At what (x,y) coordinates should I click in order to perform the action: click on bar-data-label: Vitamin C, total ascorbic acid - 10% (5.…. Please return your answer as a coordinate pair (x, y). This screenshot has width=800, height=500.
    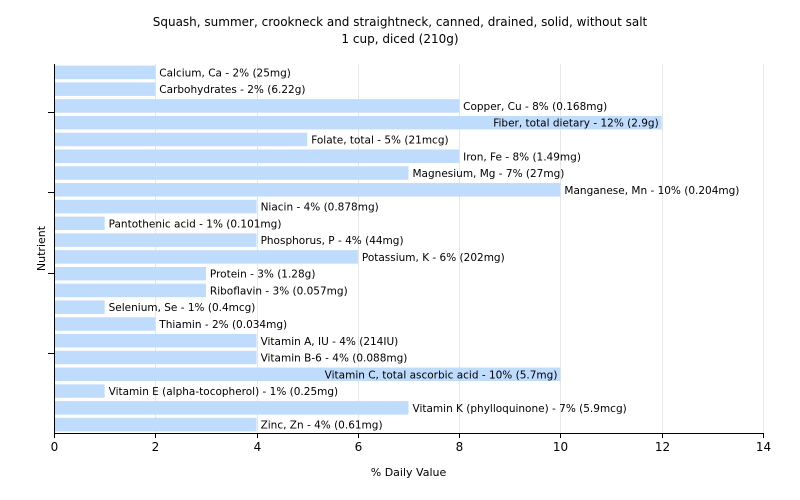
    Looking at the image, I should click on (441, 375).